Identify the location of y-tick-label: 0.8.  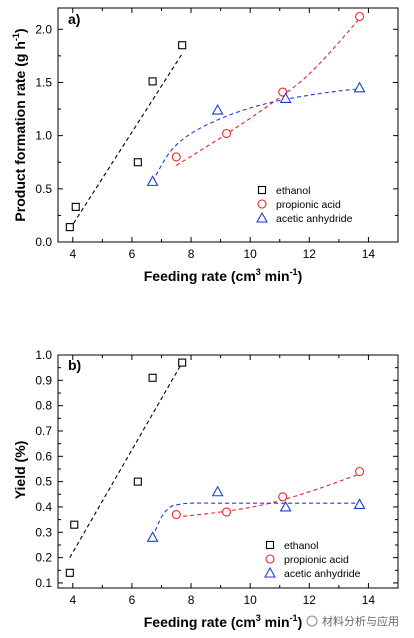
(43, 406).